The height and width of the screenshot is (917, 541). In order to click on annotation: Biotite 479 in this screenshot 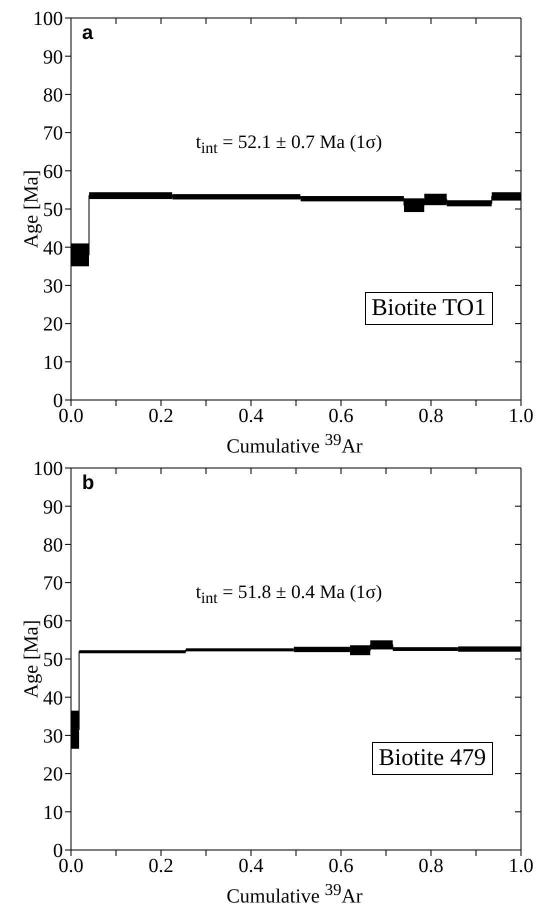, I will do `click(432, 759)`.